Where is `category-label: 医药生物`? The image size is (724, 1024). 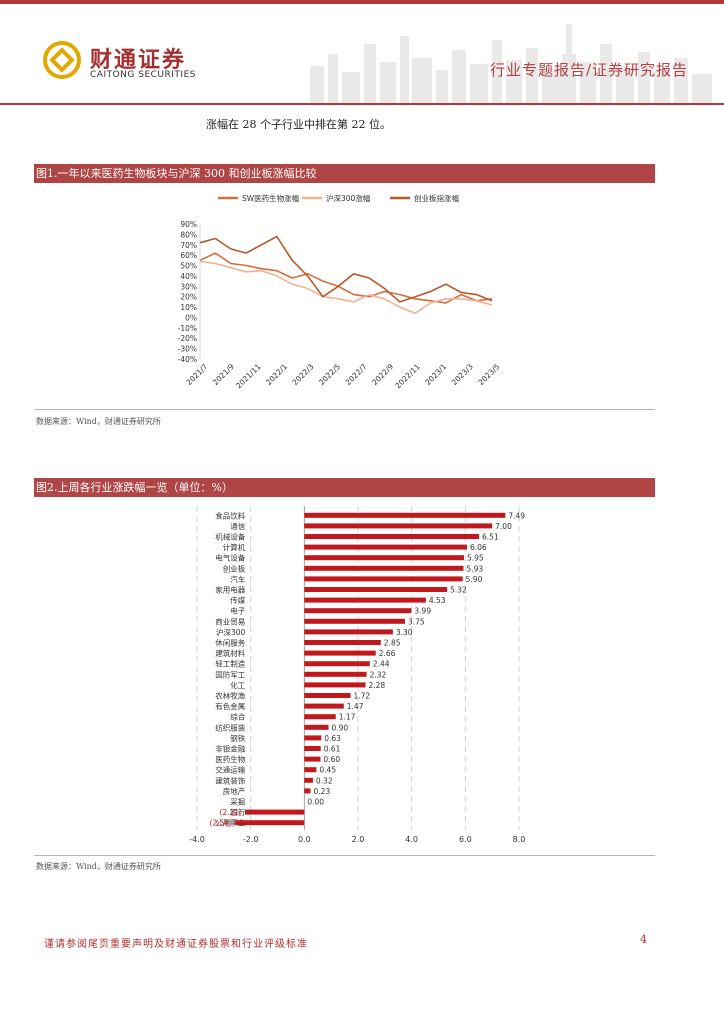
category-label: 医药生物 is located at coordinates (230, 759).